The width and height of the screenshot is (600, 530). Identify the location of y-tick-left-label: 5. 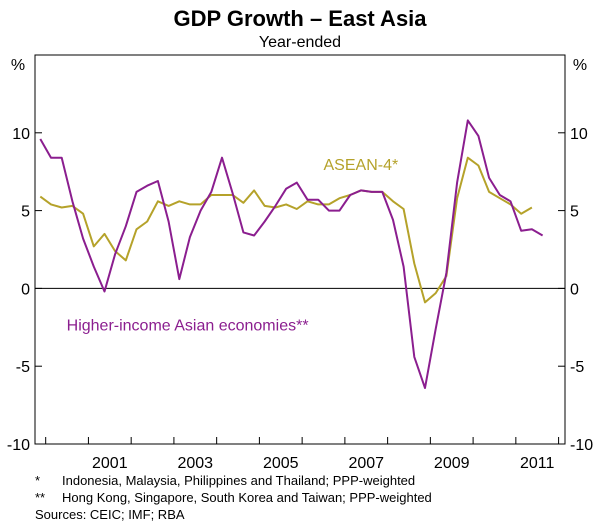
(25, 212).